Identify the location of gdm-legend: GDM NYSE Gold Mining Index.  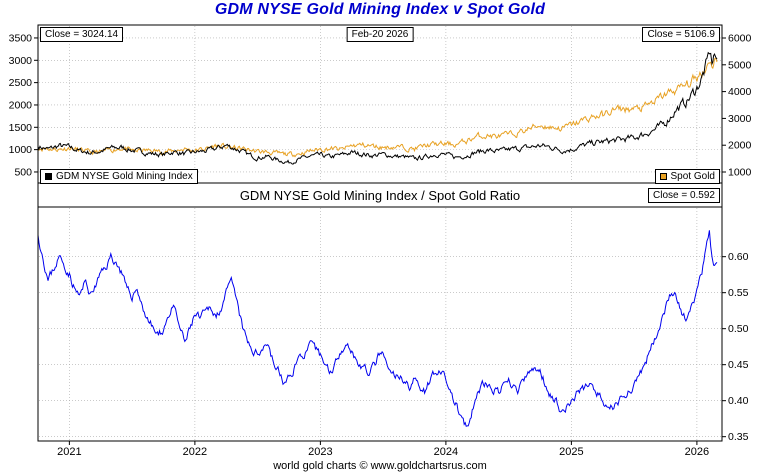
(119, 176).